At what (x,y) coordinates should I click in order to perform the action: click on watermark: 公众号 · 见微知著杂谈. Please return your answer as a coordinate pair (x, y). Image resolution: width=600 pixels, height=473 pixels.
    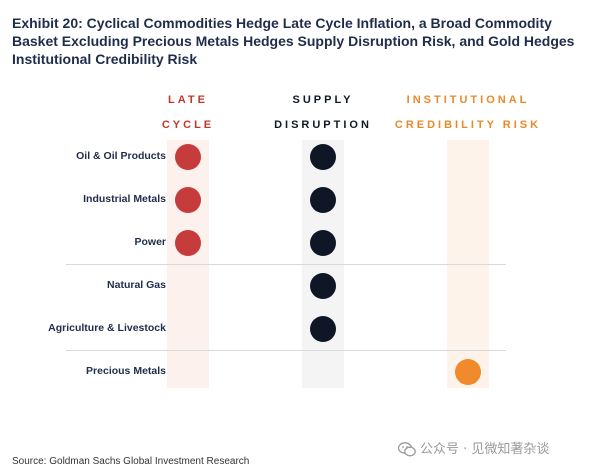
    Looking at the image, I should click on (473, 447).